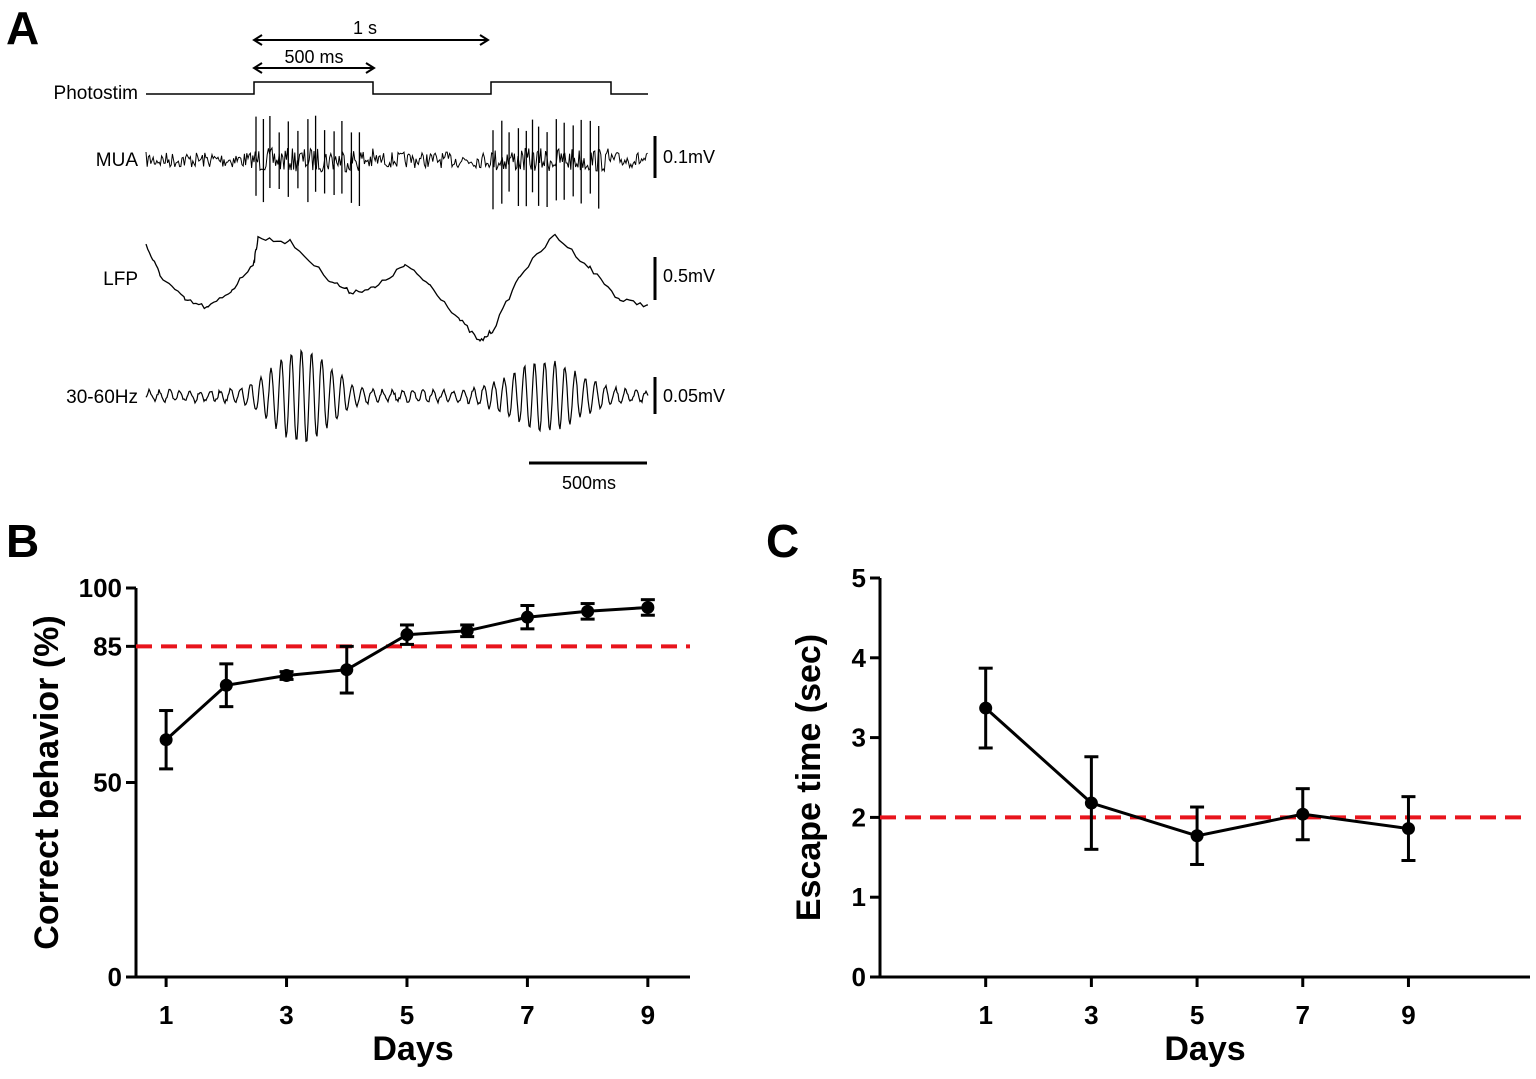 This screenshot has width=1536, height=1079. What do you see at coordinates (100, 588) in the screenshot?
I see `y-tick-label: 100` at bounding box center [100, 588].